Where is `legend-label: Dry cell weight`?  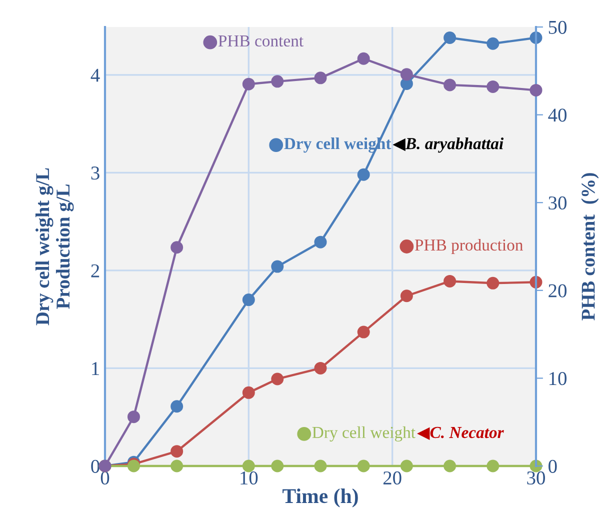
legend-label: Dry cell weight is located at coordinates (364, 434).